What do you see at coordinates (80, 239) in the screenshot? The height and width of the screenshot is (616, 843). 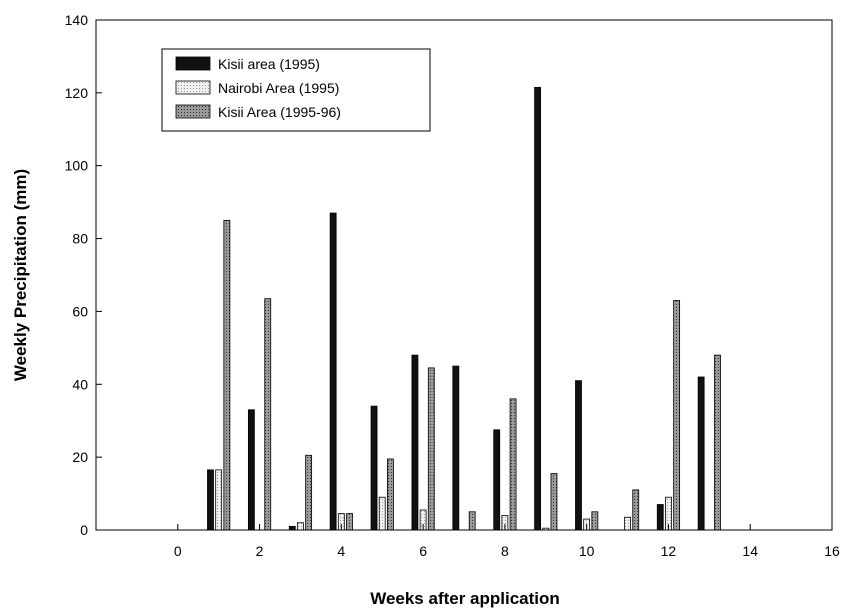 I see `y-tick-label: 80` at bounding box center [80, 239].